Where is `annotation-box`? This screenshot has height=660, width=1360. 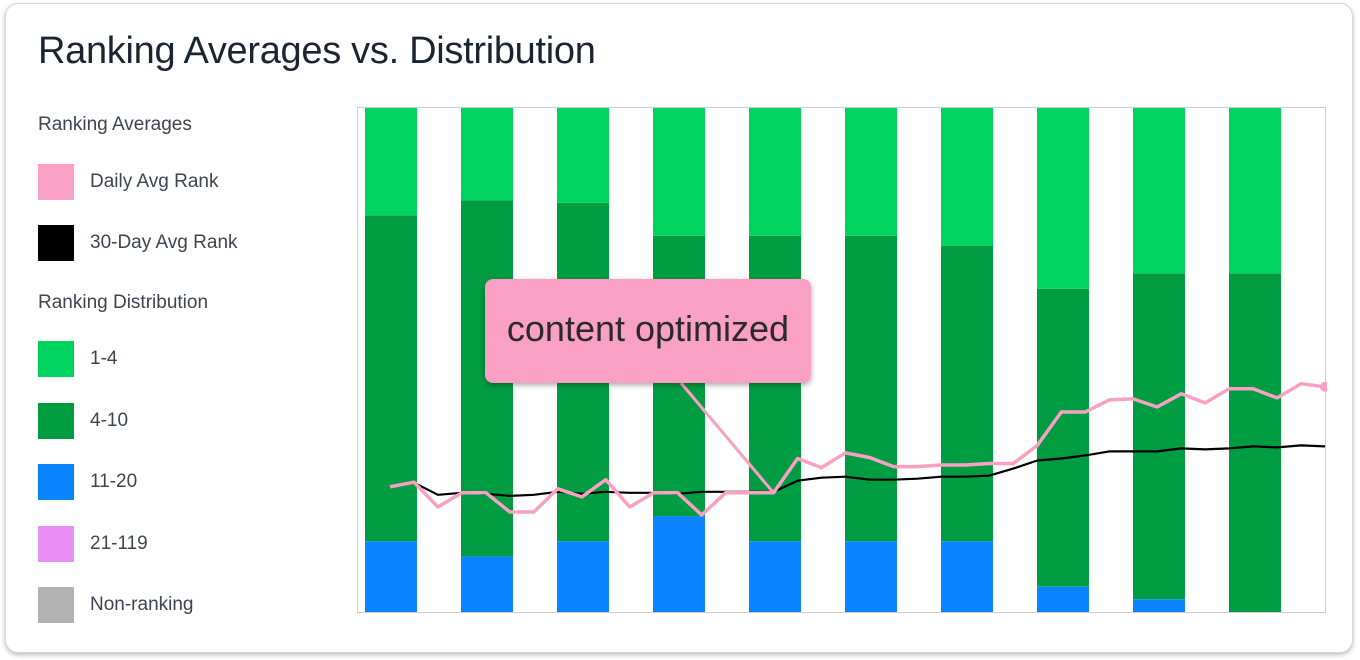 annotation-box is located at coordinates (648, 331).